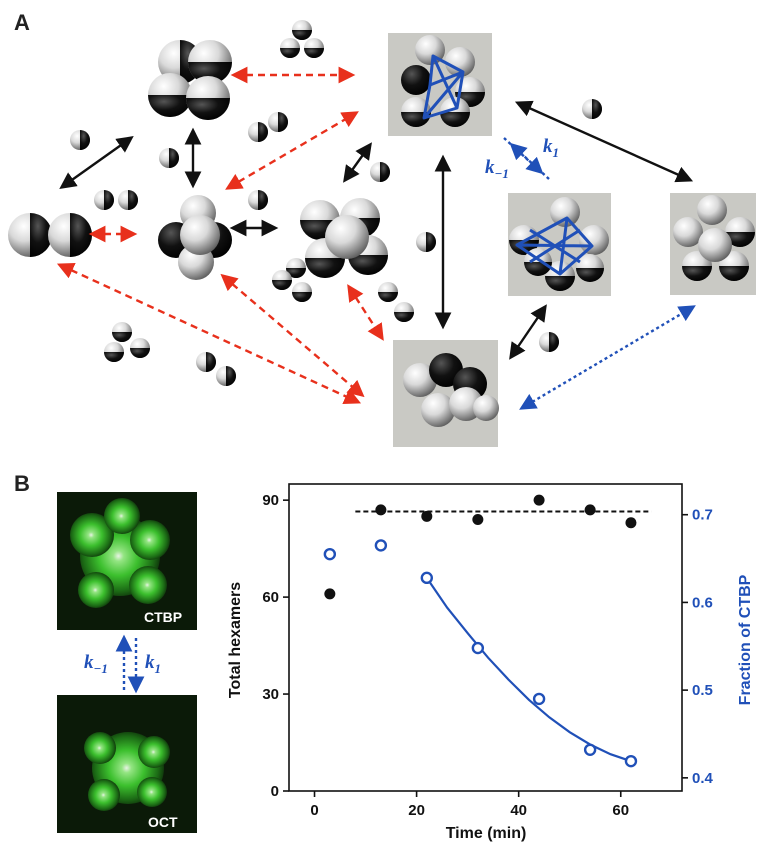 This screenshot has height=849, width=763. What do you see at coordinates (275, 791) in the screenshot?
I see `y-tick-label: 0` at bounding box center [275, 791].